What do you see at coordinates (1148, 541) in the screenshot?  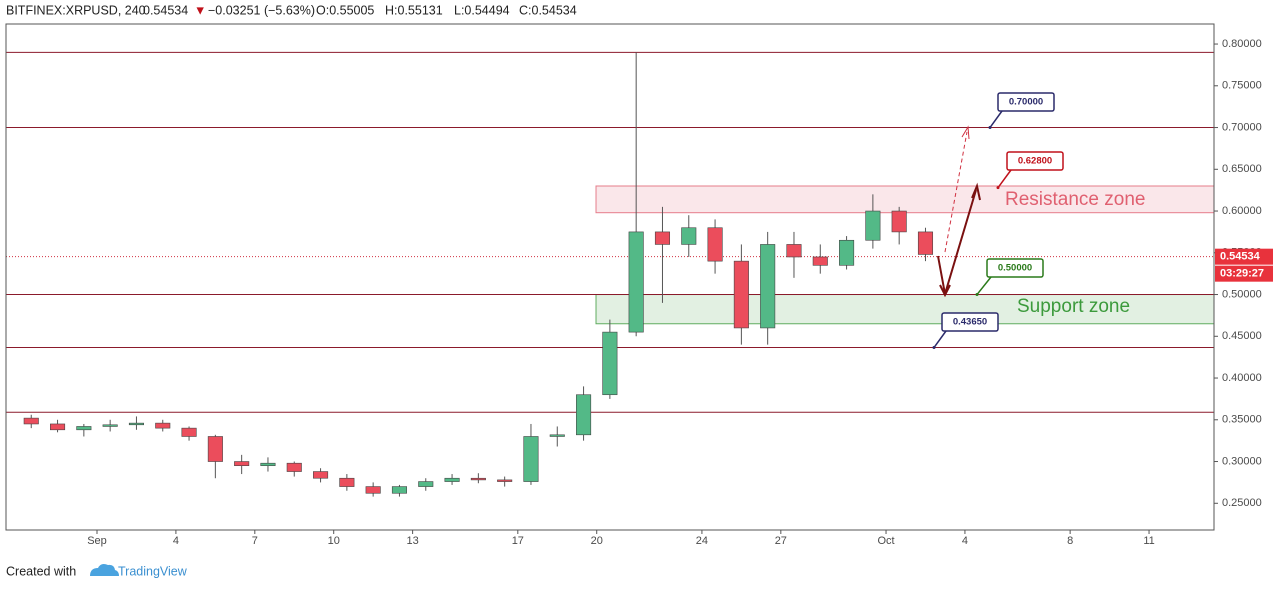 I see `x-tick-label: 11` at bounding box center [1148, 541].